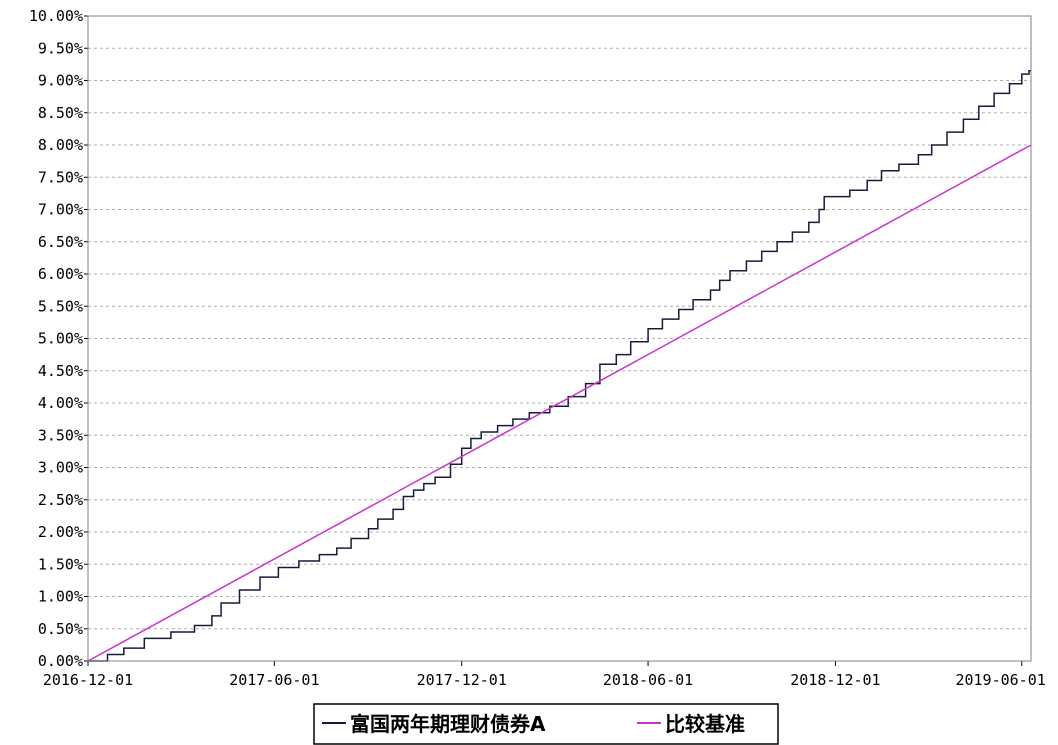 The height and width of the screenshot is (745, 1058). Describe the element at coordinates (60, 661) in the screenshot. I see `y-tick-label: 0.00%` at that location.